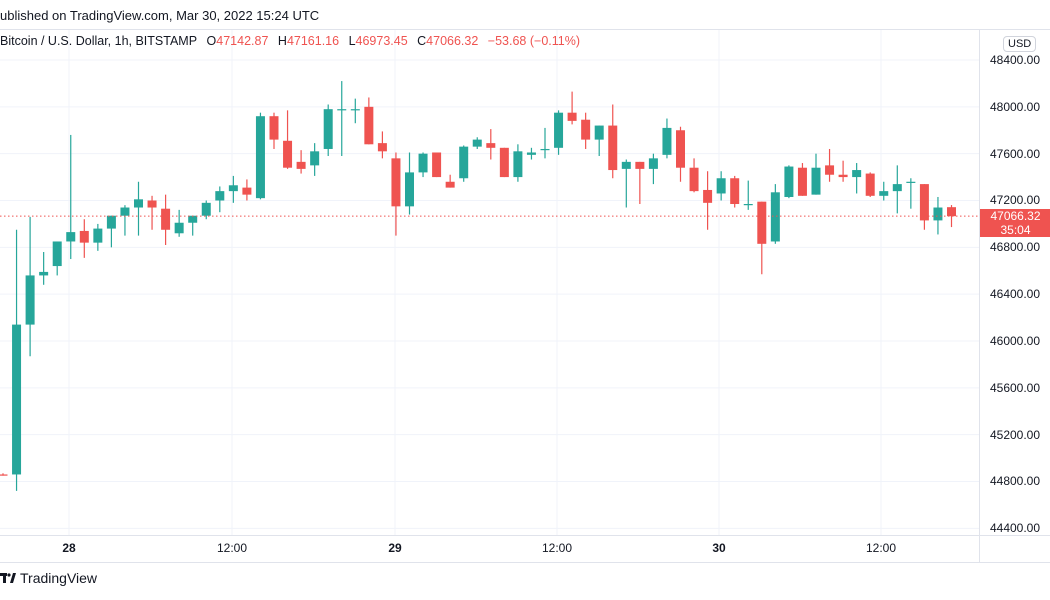 The width and height of the screenshot is (1050, 600). I want to click on price-tick-label: 47600.00, so click(1015, 153).